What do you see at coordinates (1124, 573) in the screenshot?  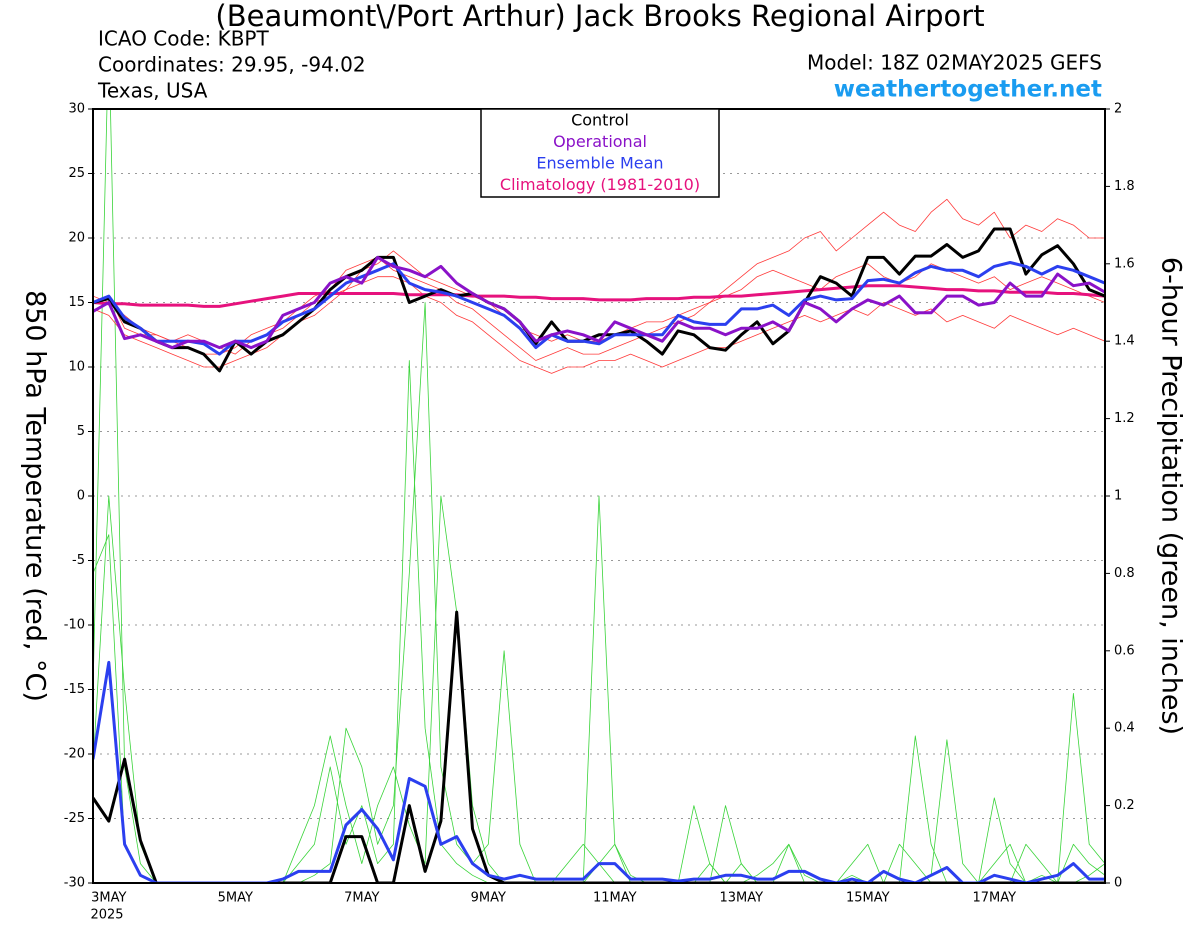 I see `y2-tick-label: 0.8` at bounding box center [1124, 573].